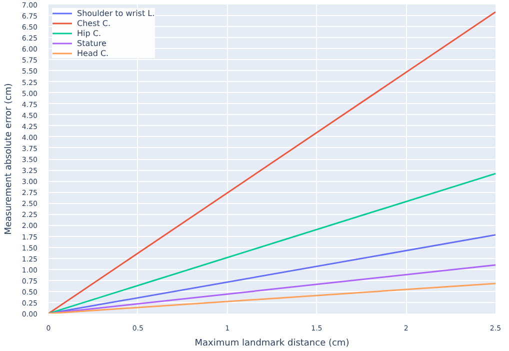 Image resolution: width=509 pixels, height=351 pixels. What do you see at coordinates (91, 43) in the screenshot?
I see `legend-label: Stature` at bounding box center [91, 43].